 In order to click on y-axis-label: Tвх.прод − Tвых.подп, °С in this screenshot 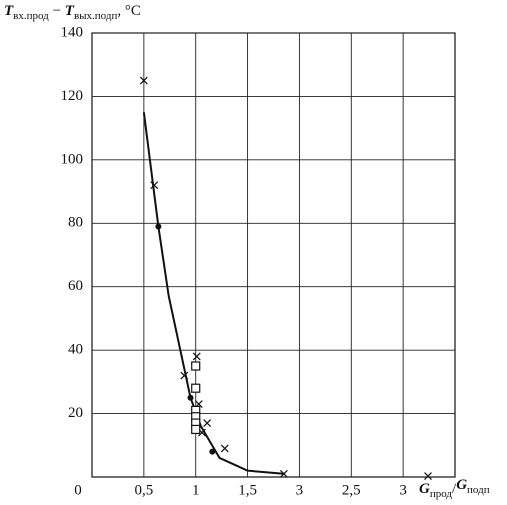, I will do `click(72, 12)`.